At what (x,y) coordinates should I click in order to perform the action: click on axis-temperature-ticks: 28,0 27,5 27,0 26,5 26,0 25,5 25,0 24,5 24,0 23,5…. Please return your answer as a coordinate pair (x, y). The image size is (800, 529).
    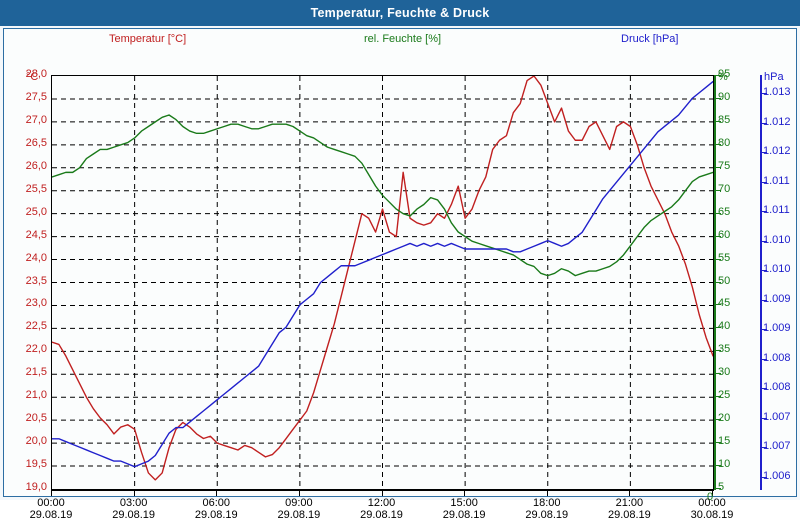
    Looking at the image, I should click on (25, 280).